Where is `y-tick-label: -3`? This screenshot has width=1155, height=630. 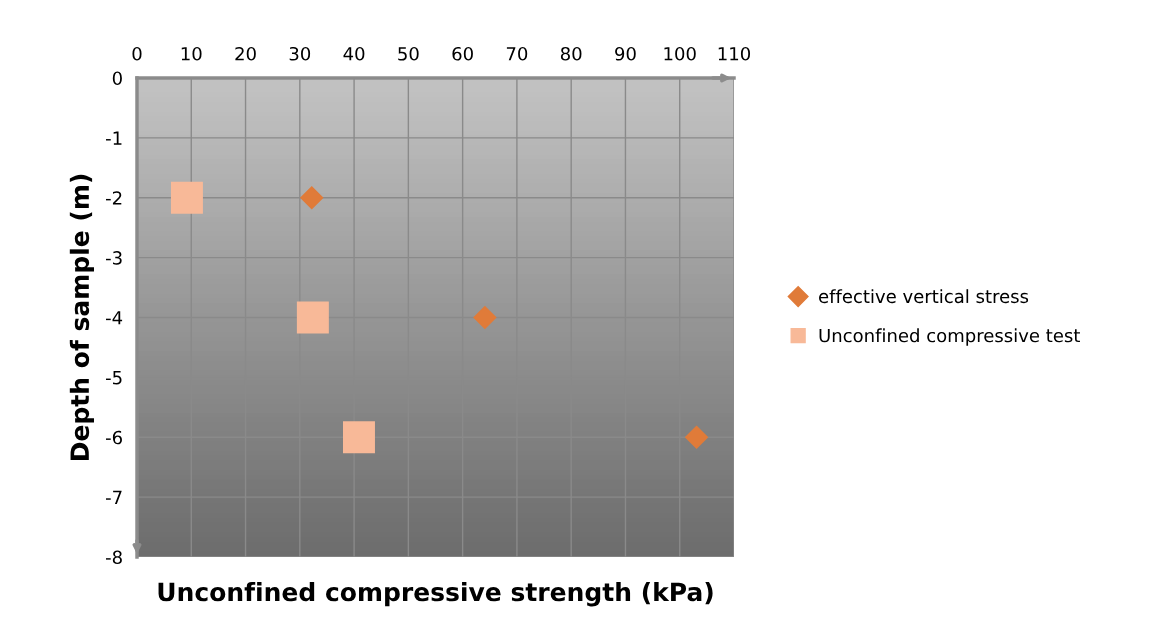
y-tick-label: -3 is located at coordinates (113, 258).